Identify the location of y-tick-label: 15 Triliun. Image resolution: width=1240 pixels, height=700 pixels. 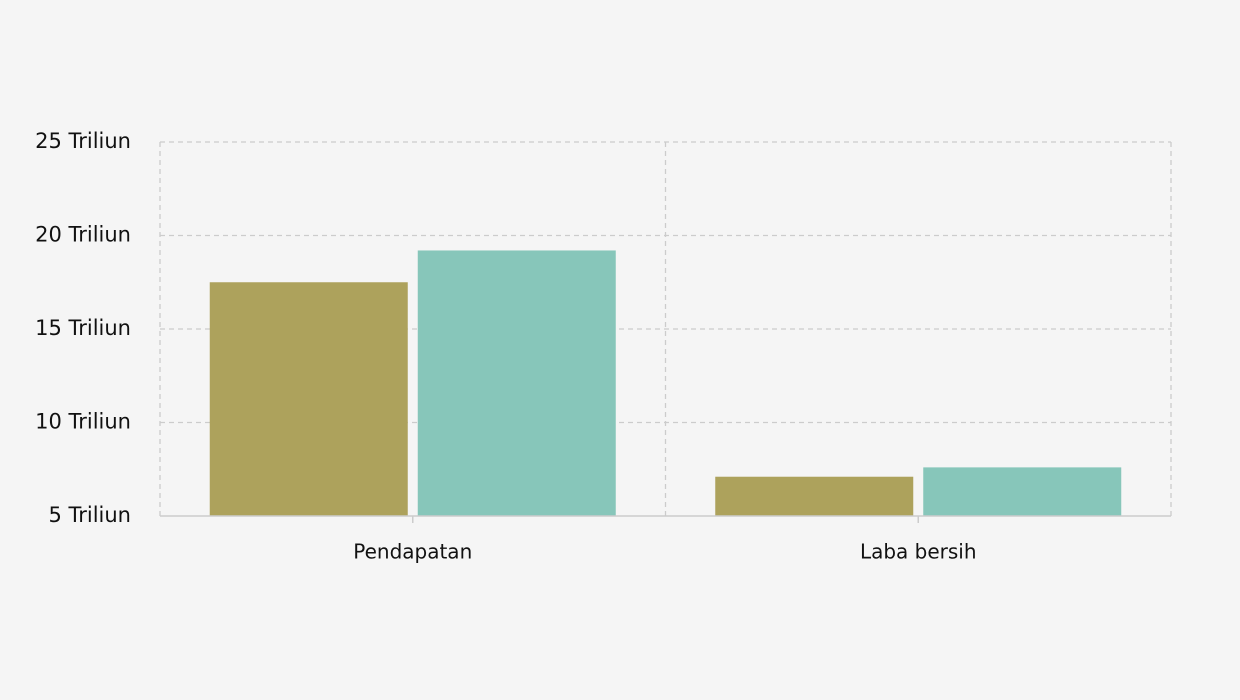
(83, 328).